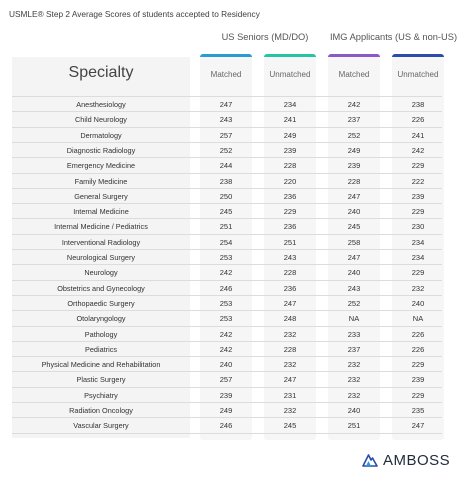  Describe the element at coordinates (226, 227) in the screenshot. I see `score-cell-us-matched: 251` at that location.